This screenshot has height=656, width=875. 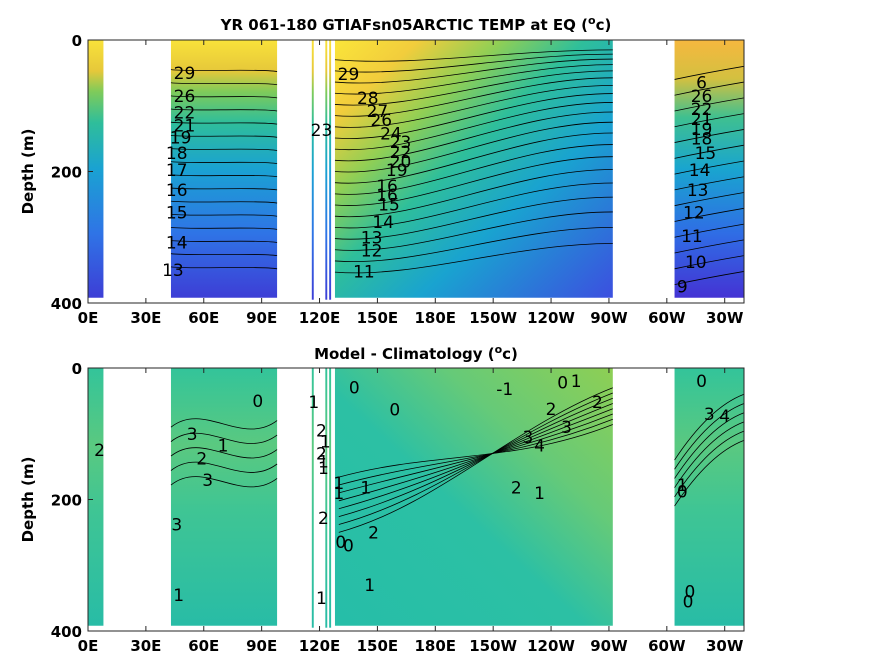 What do you see at coordinates (701, 84) in the screenshot?
I see `contour-label: 6` at bounding box center [701, 84].